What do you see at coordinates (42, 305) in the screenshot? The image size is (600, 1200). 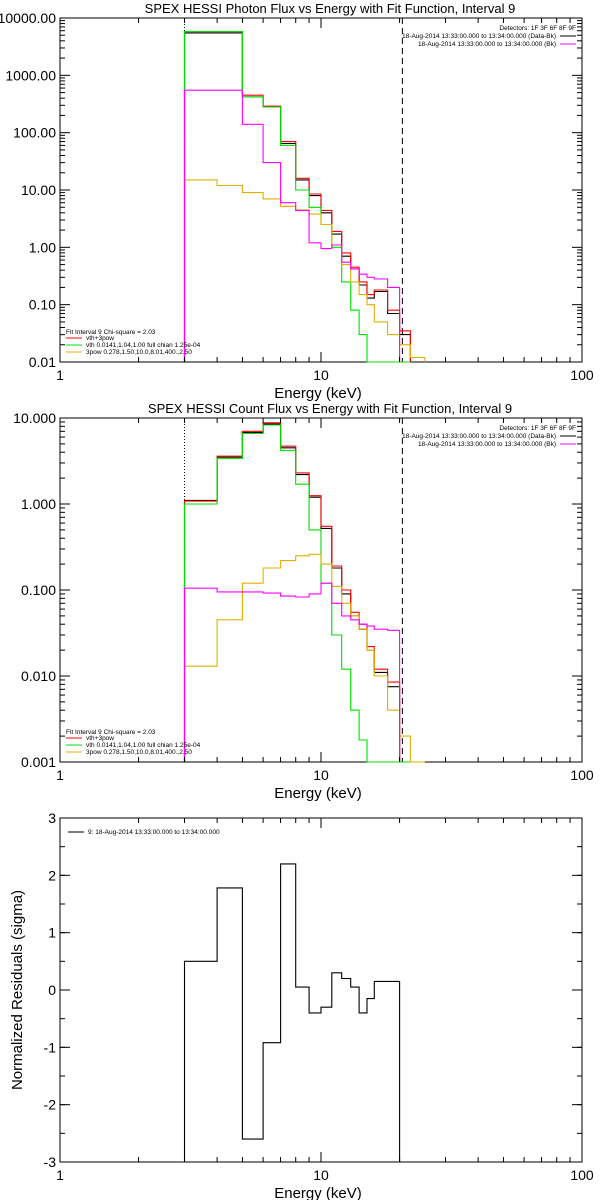 I see `y-tick-label: 0.10` at bounding box center [42, 305].